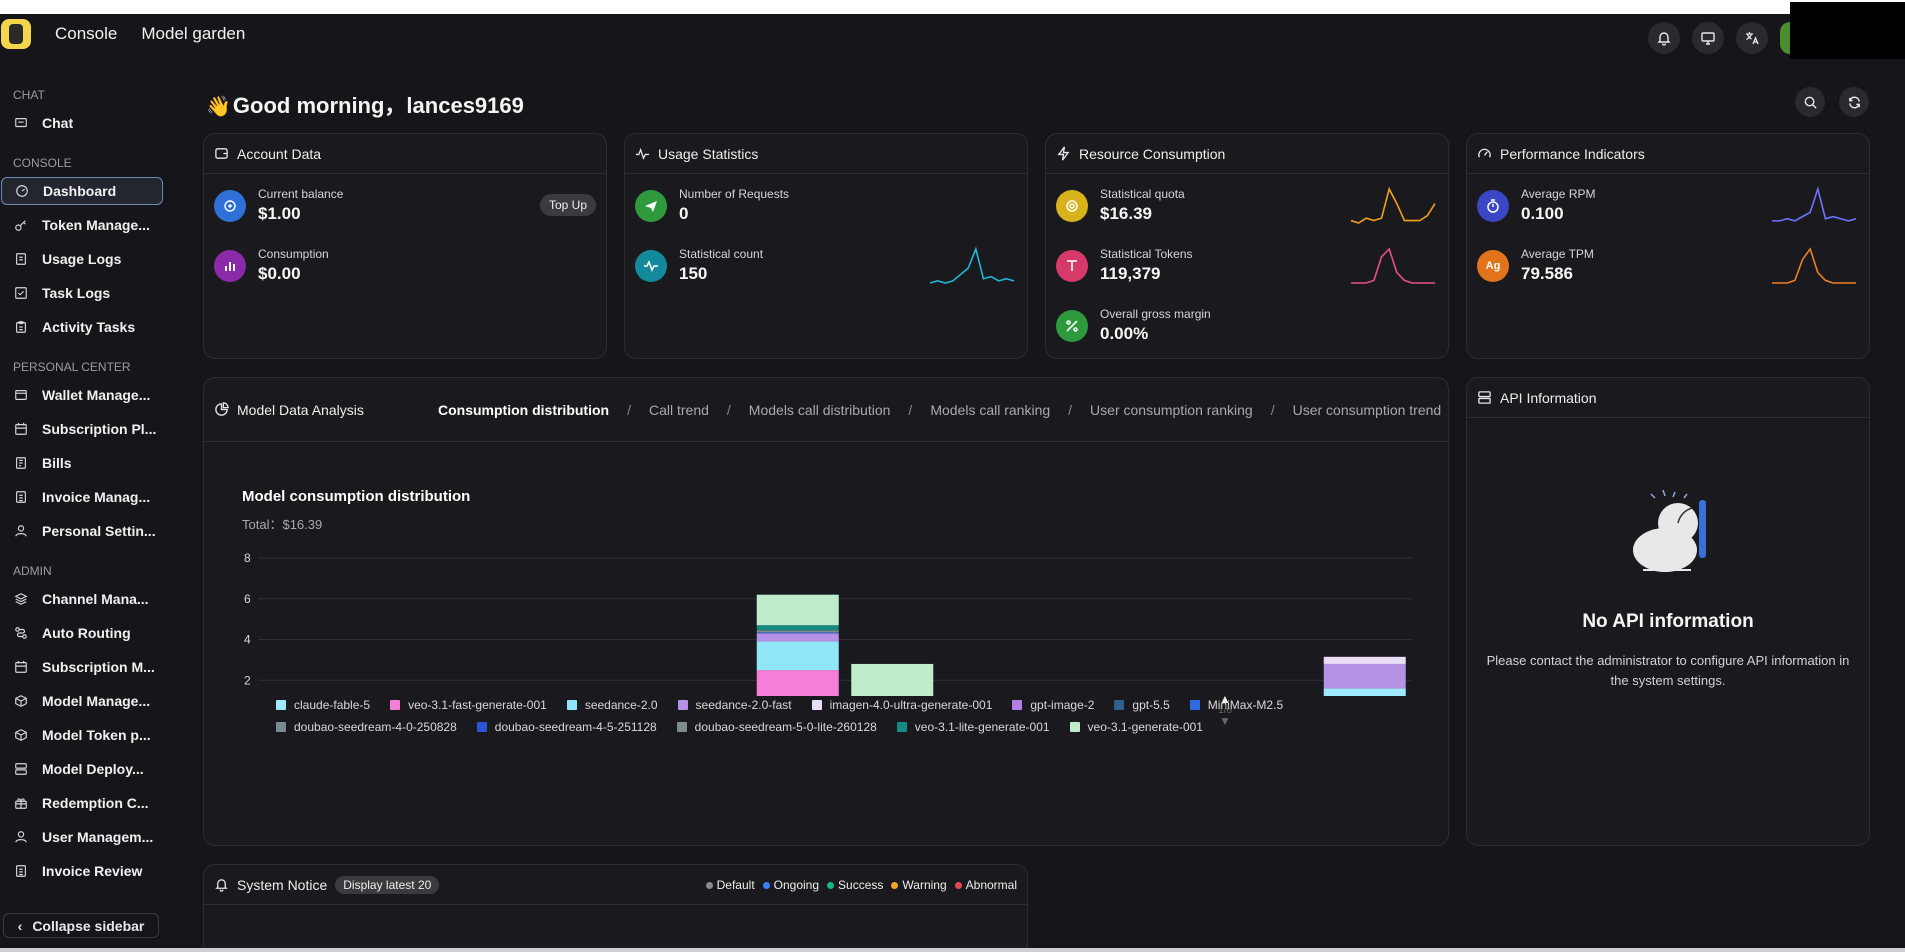 The height and width of the screenshot is (952, 1905). What do you see at coordinates (1225, 710) in the screenshot?
I see `legend-pager: ▲ 1/6 ▼` at bounding box center [1225, 710].